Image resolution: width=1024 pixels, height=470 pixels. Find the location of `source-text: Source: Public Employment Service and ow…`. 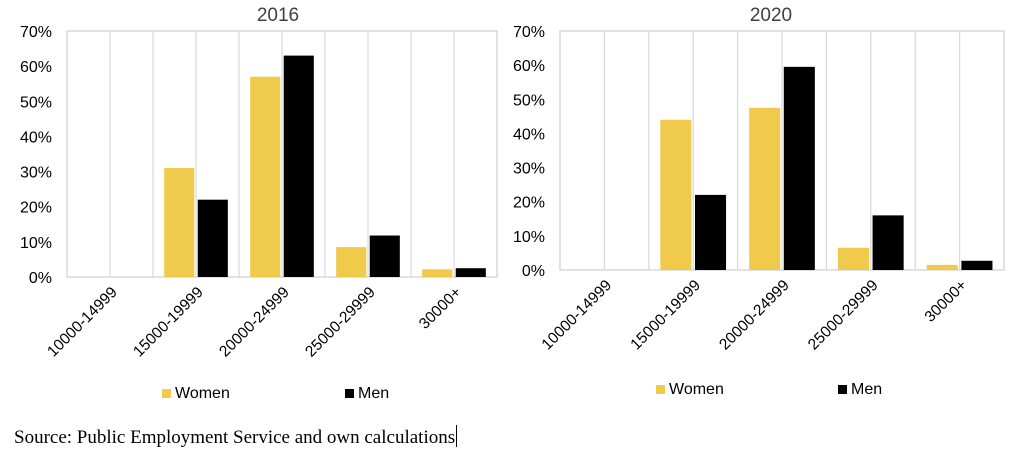

source-text: Source: Public Employment Service and ow… is located at coordinates (235, 437).